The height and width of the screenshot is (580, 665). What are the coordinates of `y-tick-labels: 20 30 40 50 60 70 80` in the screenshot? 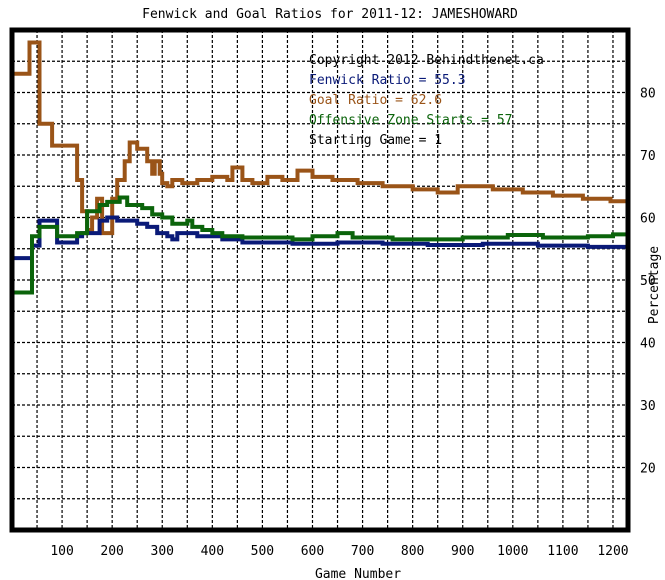 It's located at (648, 282).